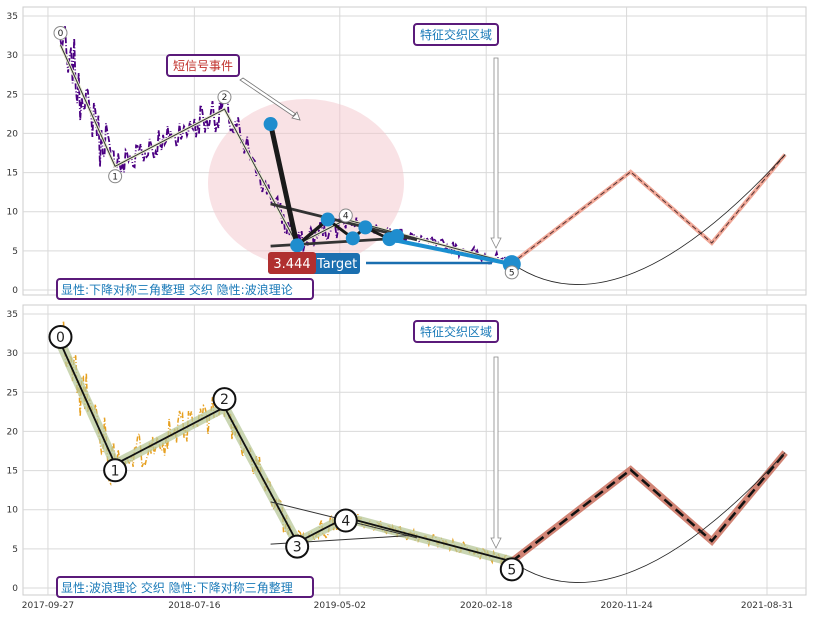  Describe the element at coordinates (177, 587) in the screenshot. I see `footer-label: 显性:波浪理论 交织 隐性:下降对称三角整理` at that location.